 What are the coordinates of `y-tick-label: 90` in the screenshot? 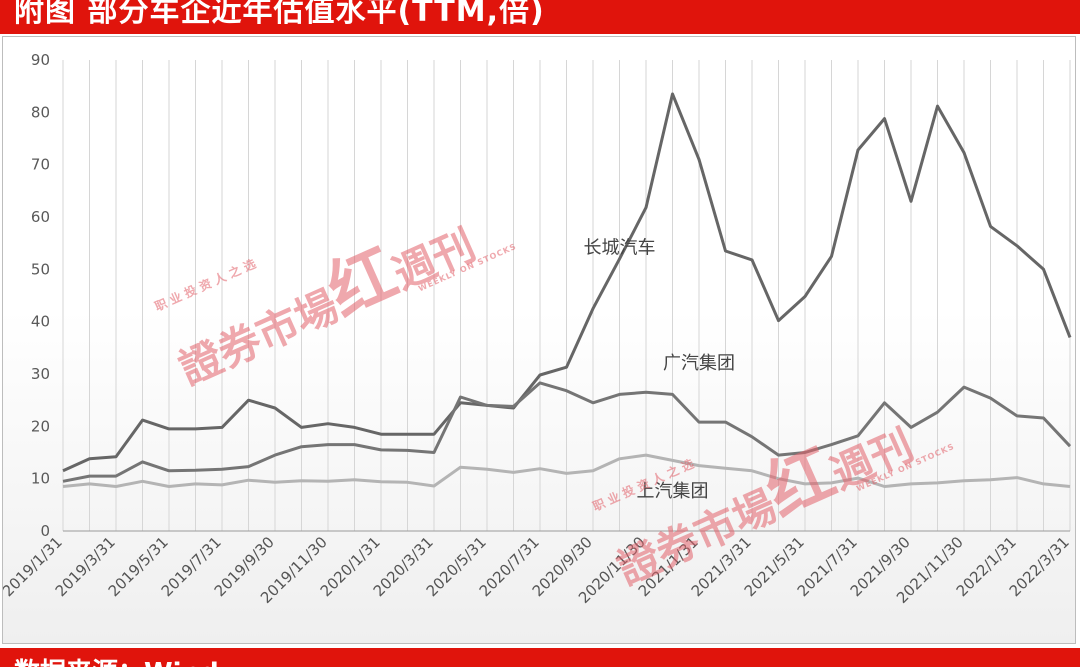 It's located at (40, 60).